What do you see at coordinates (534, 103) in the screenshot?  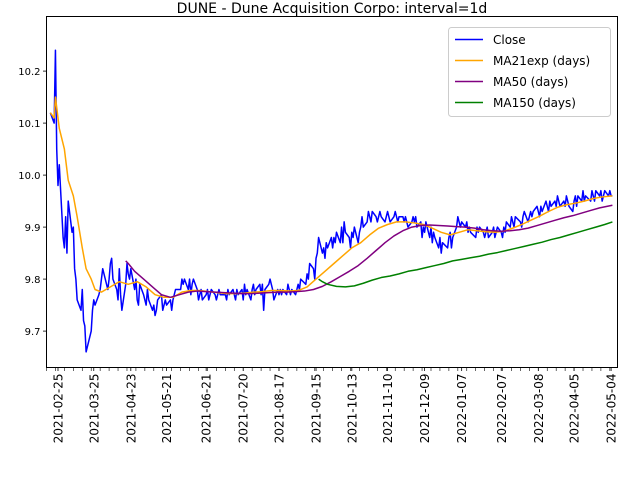 I see `legend-label: MA150 (days)` at bounding box center [534, 103].